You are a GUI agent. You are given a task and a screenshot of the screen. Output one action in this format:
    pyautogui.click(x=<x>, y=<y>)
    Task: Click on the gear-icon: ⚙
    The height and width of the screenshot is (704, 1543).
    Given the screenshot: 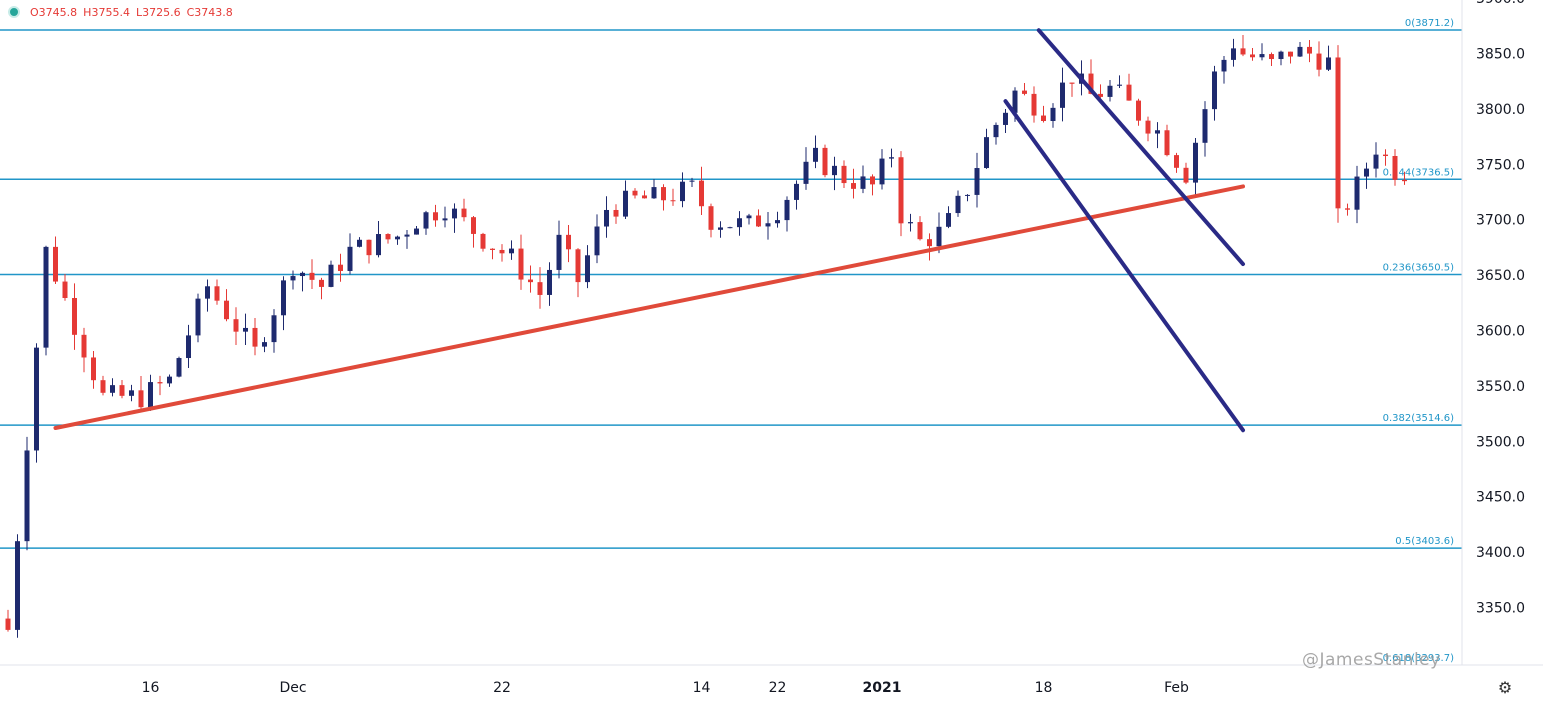 What is the action you would take?
    pyautogui.click(x=1505, y=687)
    